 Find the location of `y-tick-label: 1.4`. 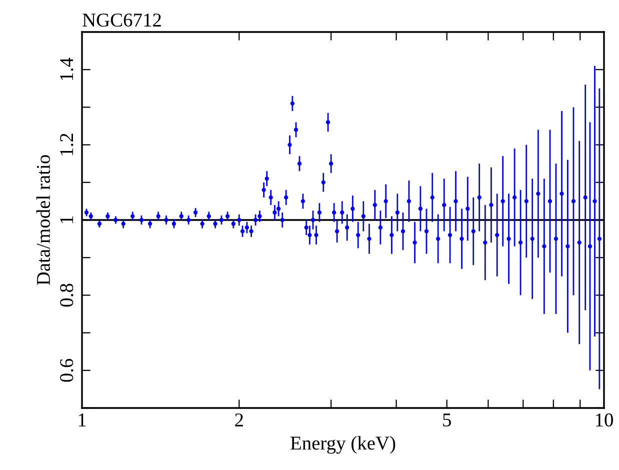

y-tick-label: 1.4 is located at coordinates (67, 69).